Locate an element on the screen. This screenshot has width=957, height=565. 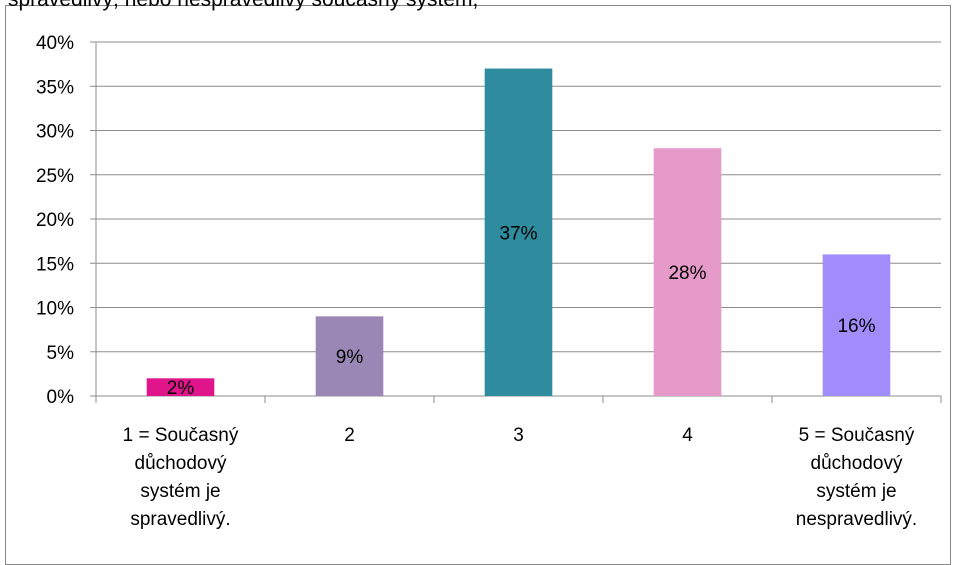
data-label: 16% is located at coordinates (856, 326).